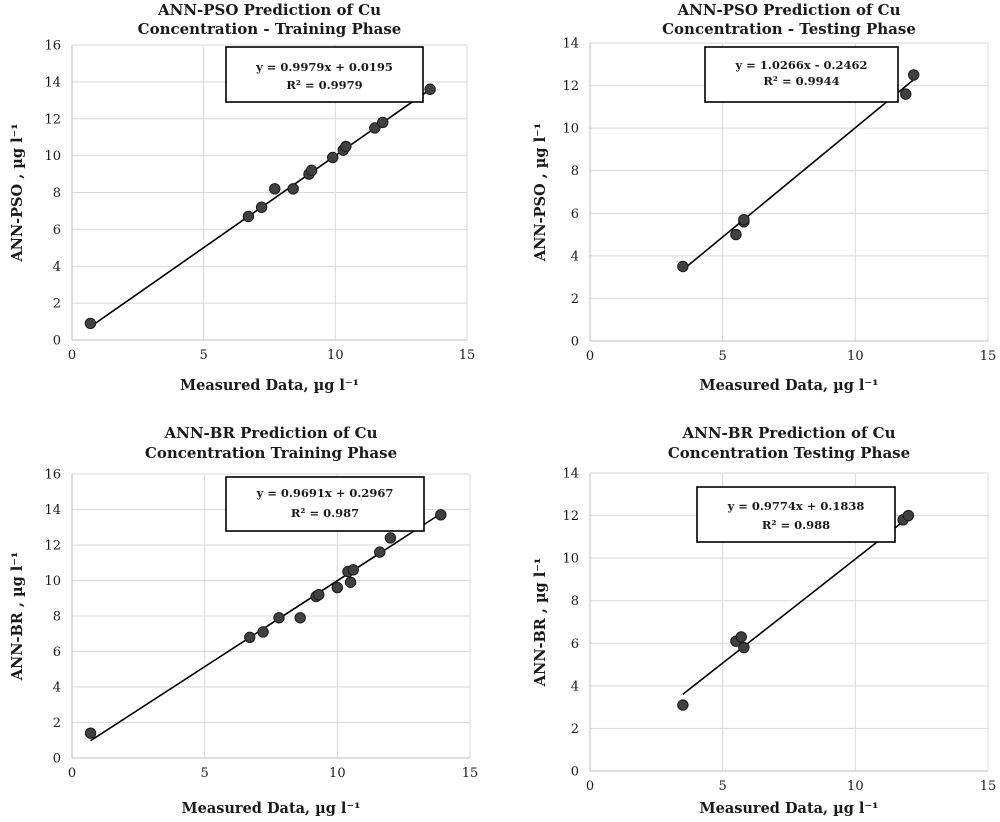 The width and height of the screenshot is (1000, 822). Describe the element at coordinates (324, 85) in the screenshot. I see `r-squared: R² = 0.9979` at that location.